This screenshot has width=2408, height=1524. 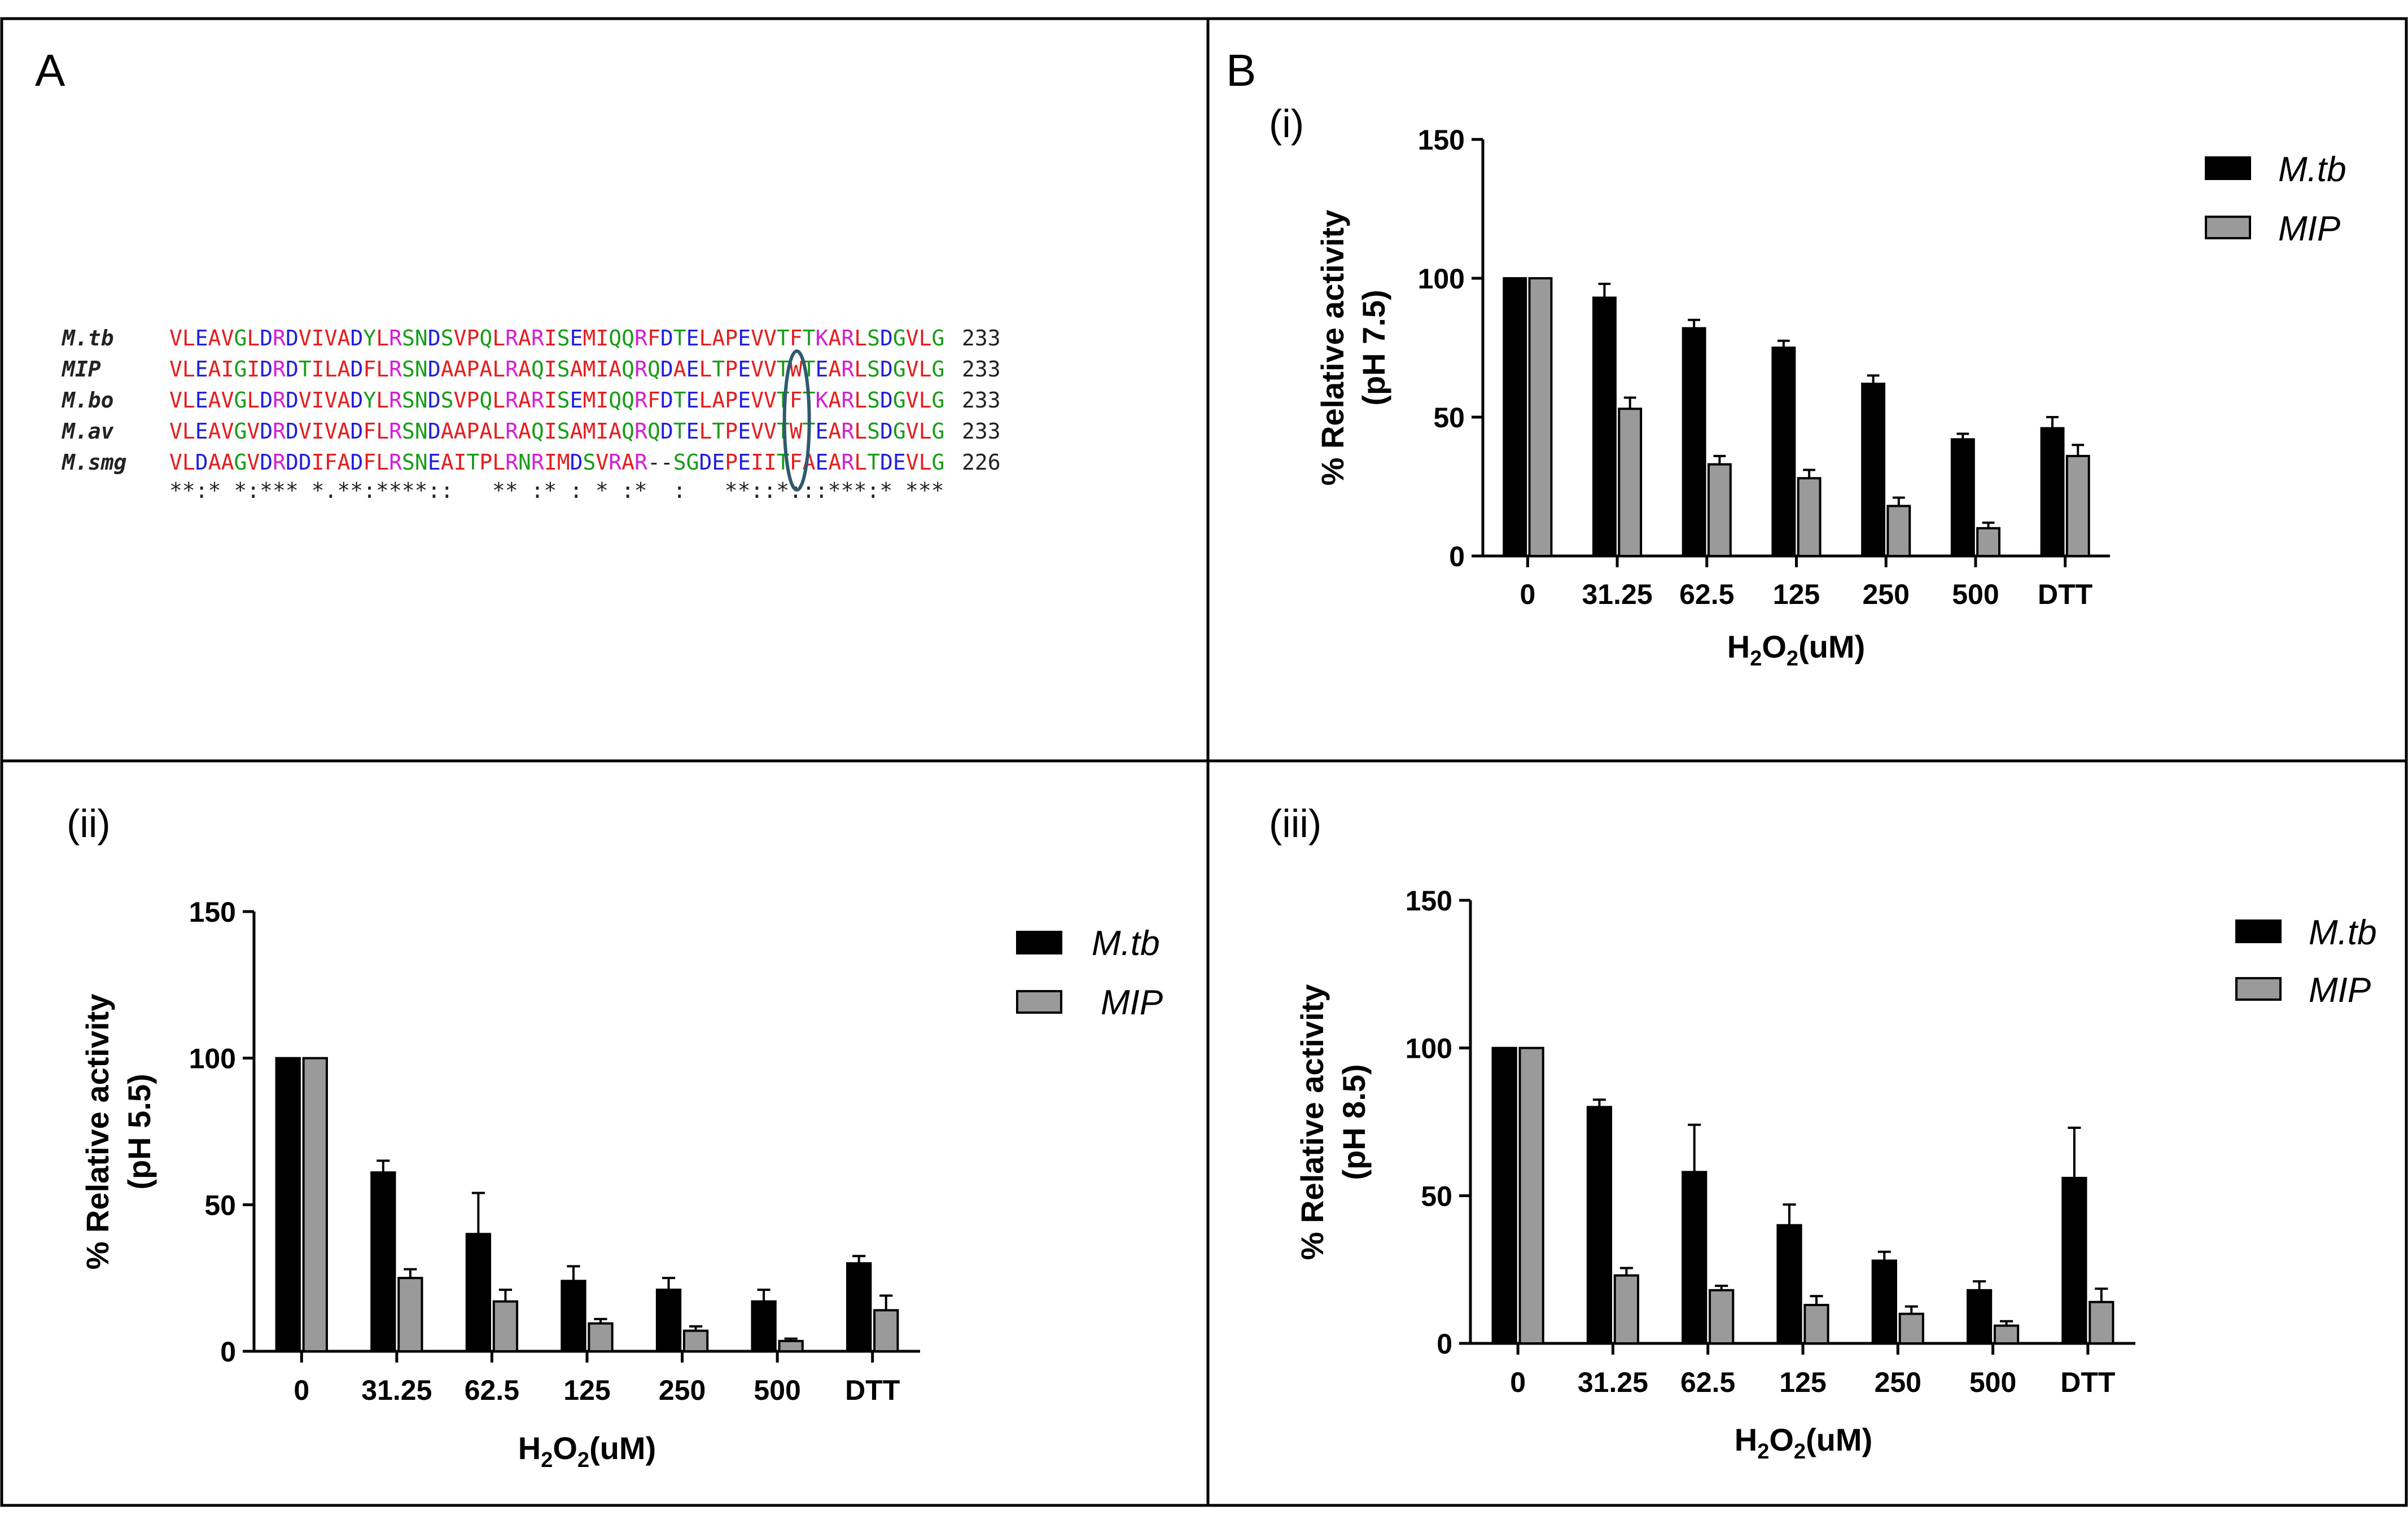 What do you see at coordinates (2259, 931) in the screenshot?
I see `chart-iii-legend-swatch-mtb` at bounding box center [2259, 931].